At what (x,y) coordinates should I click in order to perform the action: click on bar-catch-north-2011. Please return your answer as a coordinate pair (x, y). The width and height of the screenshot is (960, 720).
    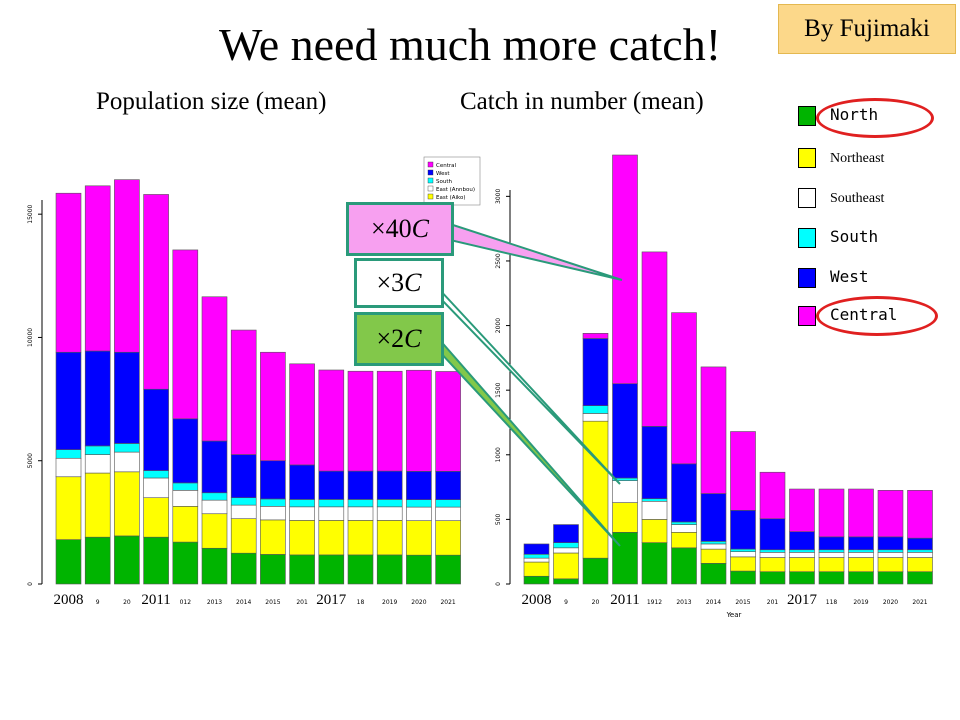
    Looking at the image, I should click on (625, 558).